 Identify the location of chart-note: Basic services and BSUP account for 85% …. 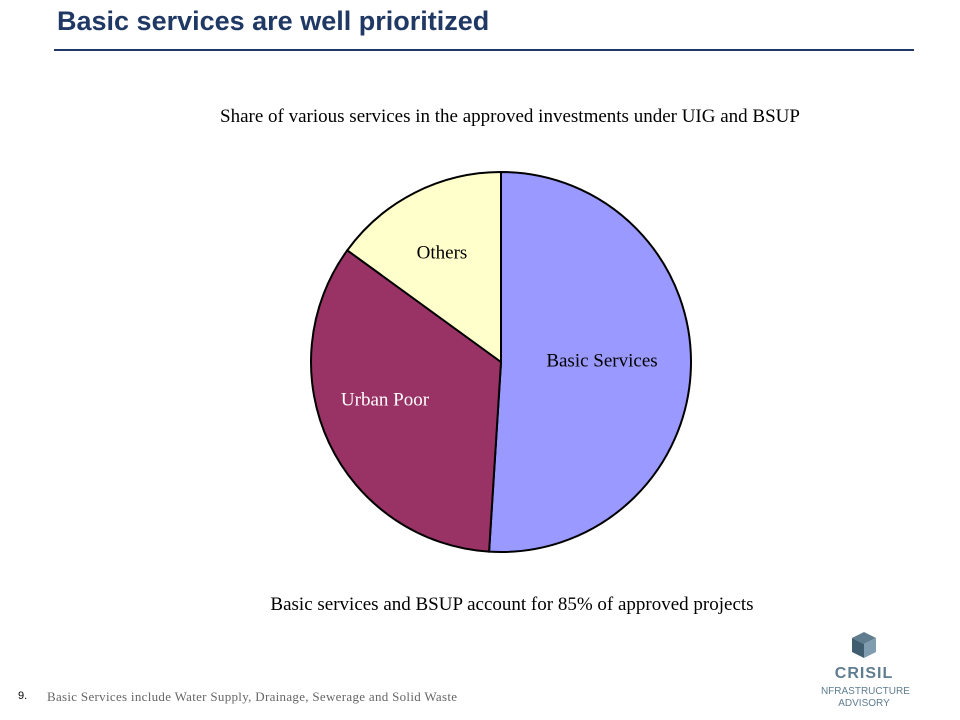
(512, 604).